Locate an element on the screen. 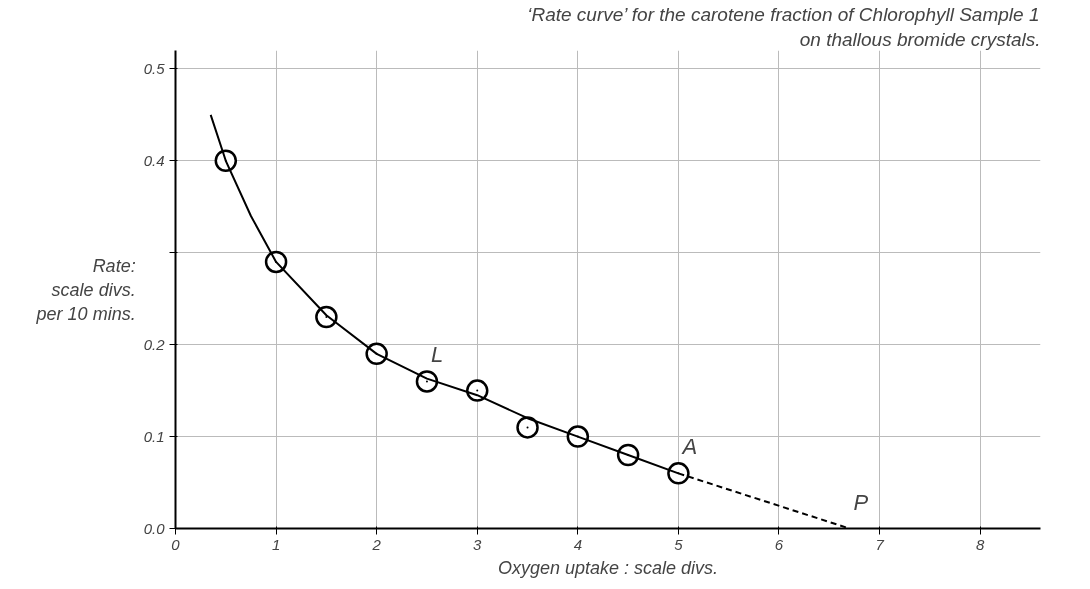 Image resolution: width=1090 pixels, height=589 pixels. x-tick-label: 2 is located at coordinates (376, 544).